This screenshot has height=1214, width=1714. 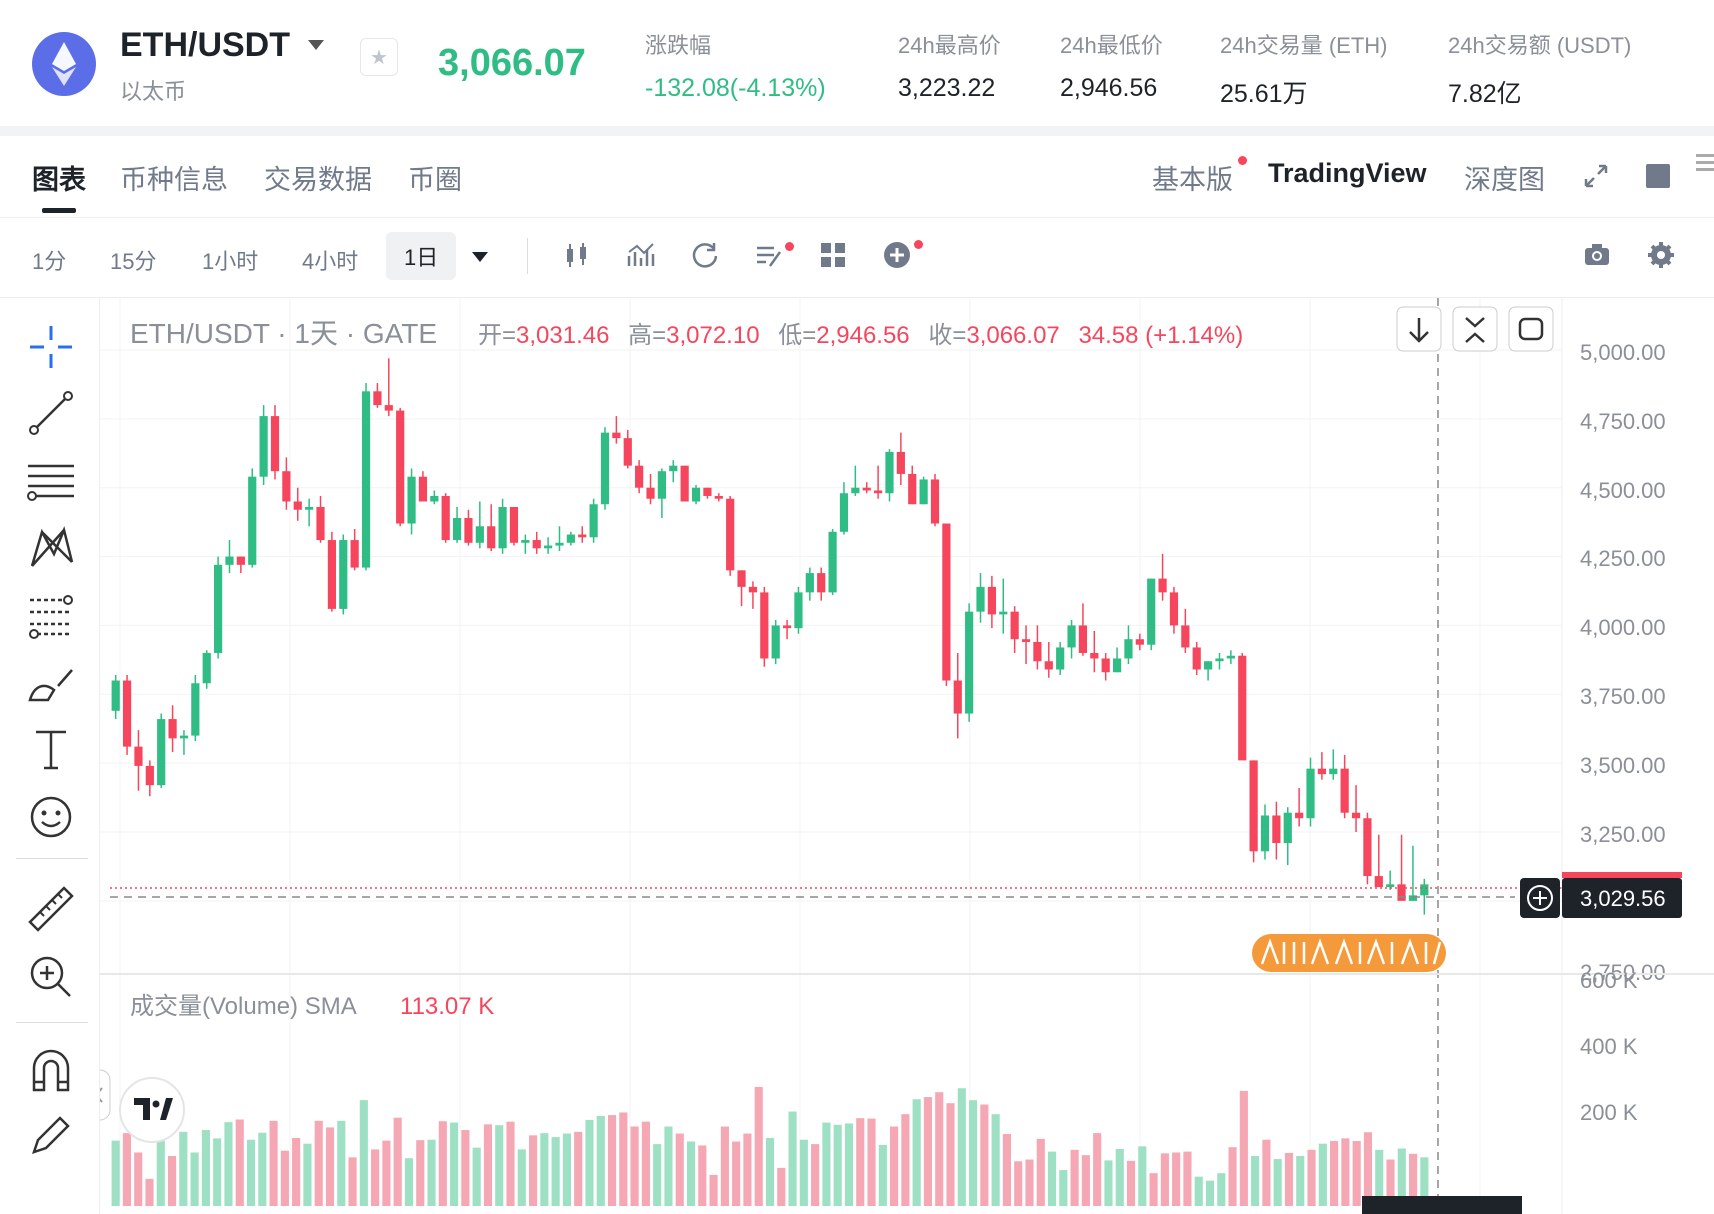 What do you see at coordinates (1475, 329) in the screenshot?
I see `collapse-button` at bounding box center [1475, 329].